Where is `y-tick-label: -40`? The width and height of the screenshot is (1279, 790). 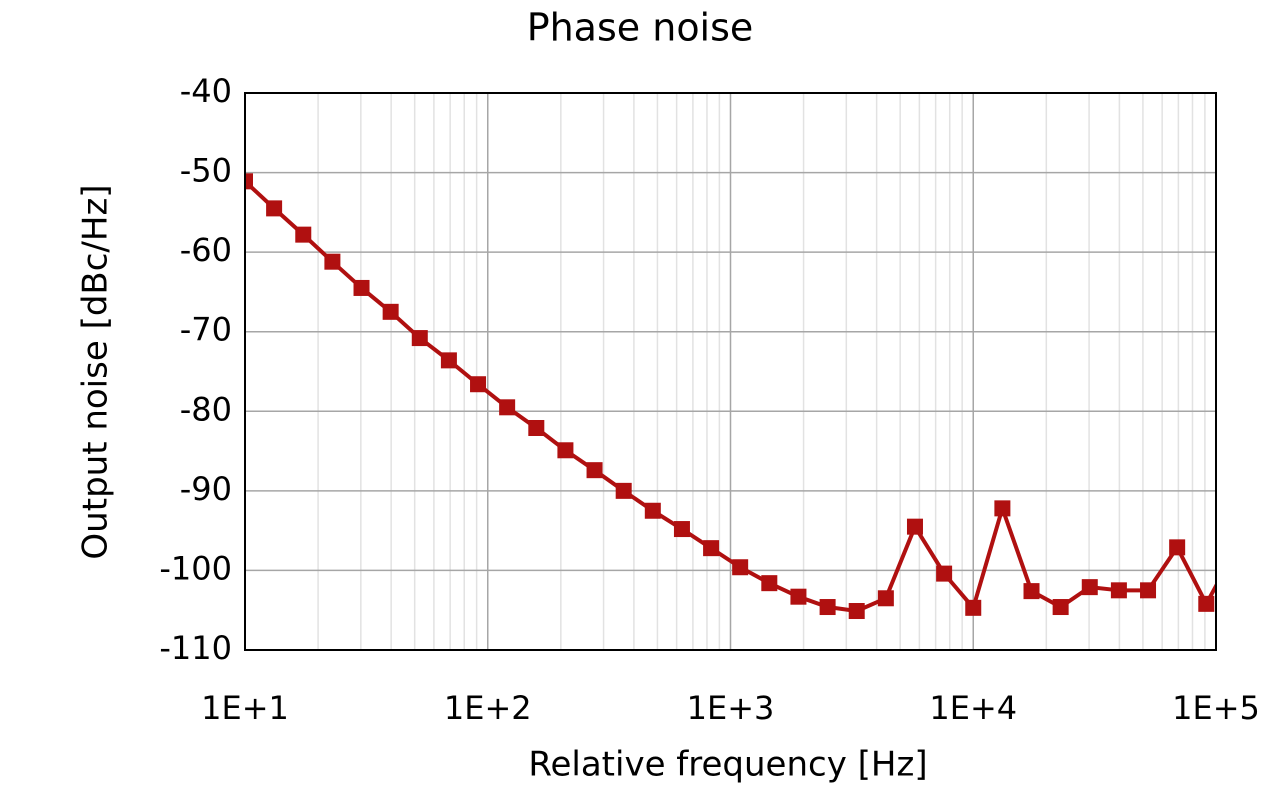
y-tick-label: -40 is located at coordinates (206, 91).